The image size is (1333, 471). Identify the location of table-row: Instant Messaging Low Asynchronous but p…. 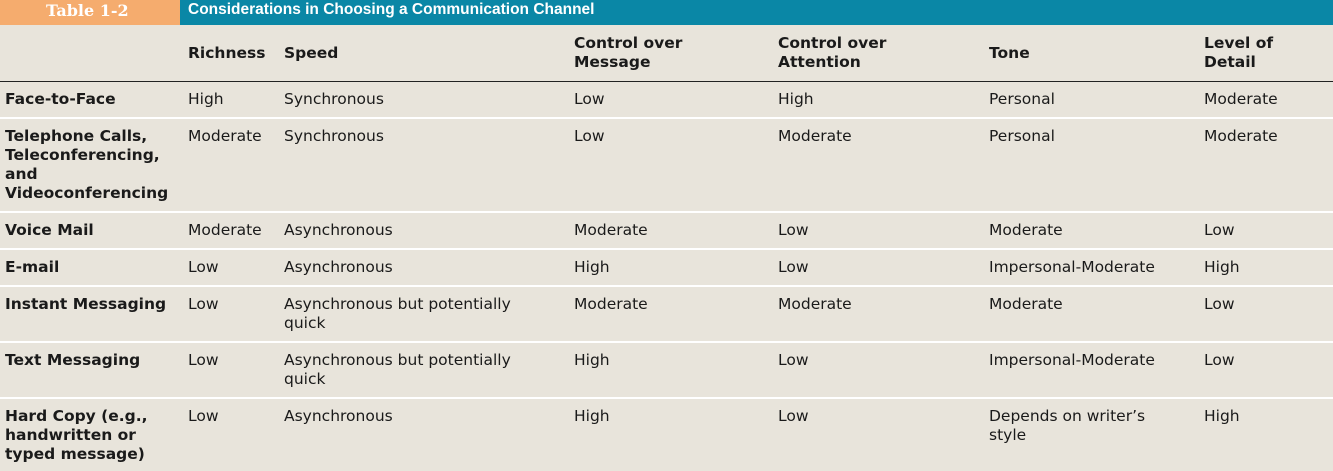
(666, 313).